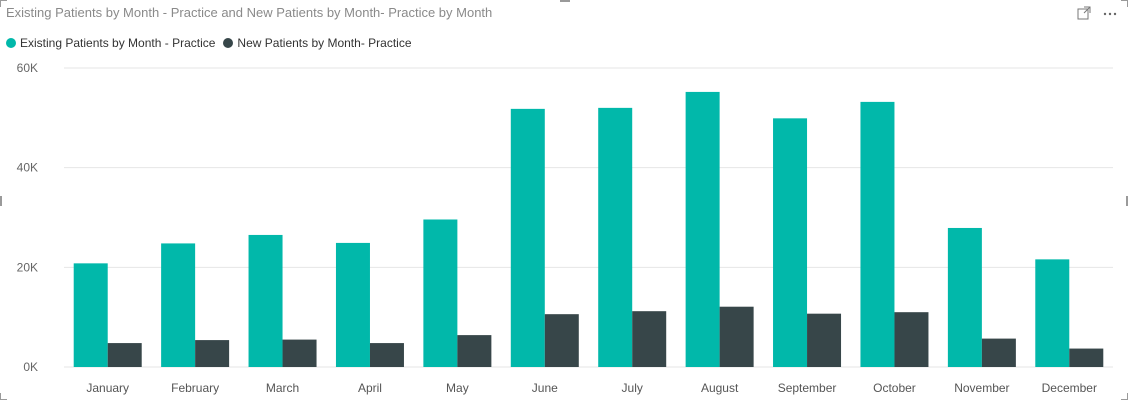 Image resolution: width=1128 pixels, height=400 pixels. Describe the element at coordinates (894, 388) in the screenshot. I see `x-tick-label: October` at that location.